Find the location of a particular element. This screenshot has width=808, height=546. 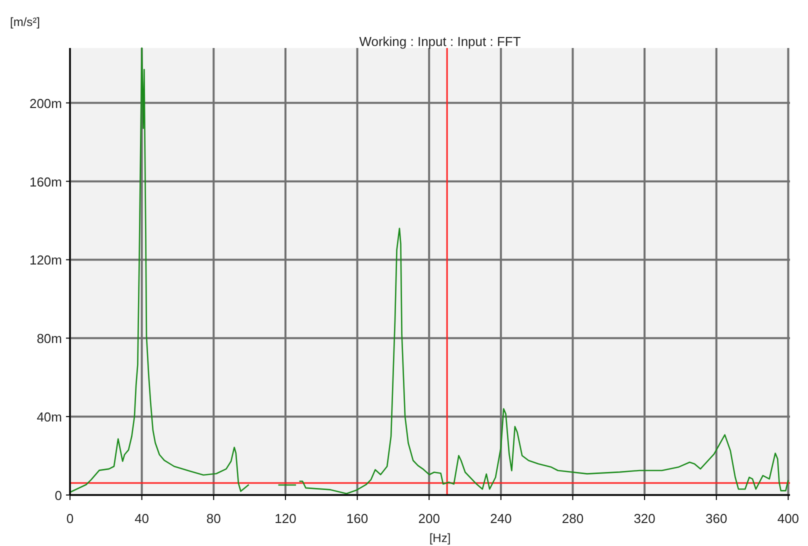

x-tick-label: 0 is located at coordinates (70, 518).